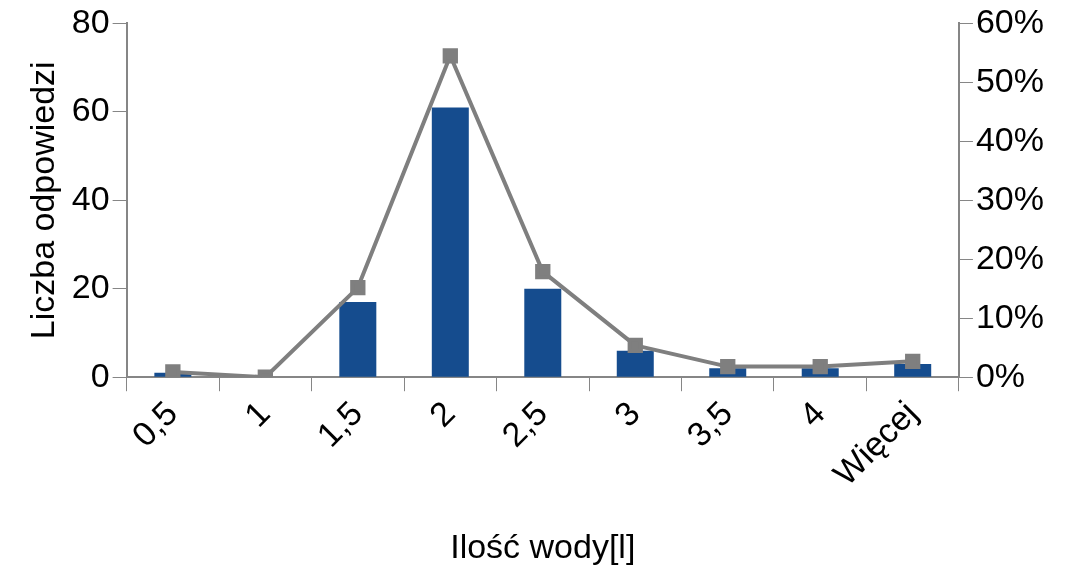  I want to click on x-axis-title: Ilość wody[l], so click(543, 545).